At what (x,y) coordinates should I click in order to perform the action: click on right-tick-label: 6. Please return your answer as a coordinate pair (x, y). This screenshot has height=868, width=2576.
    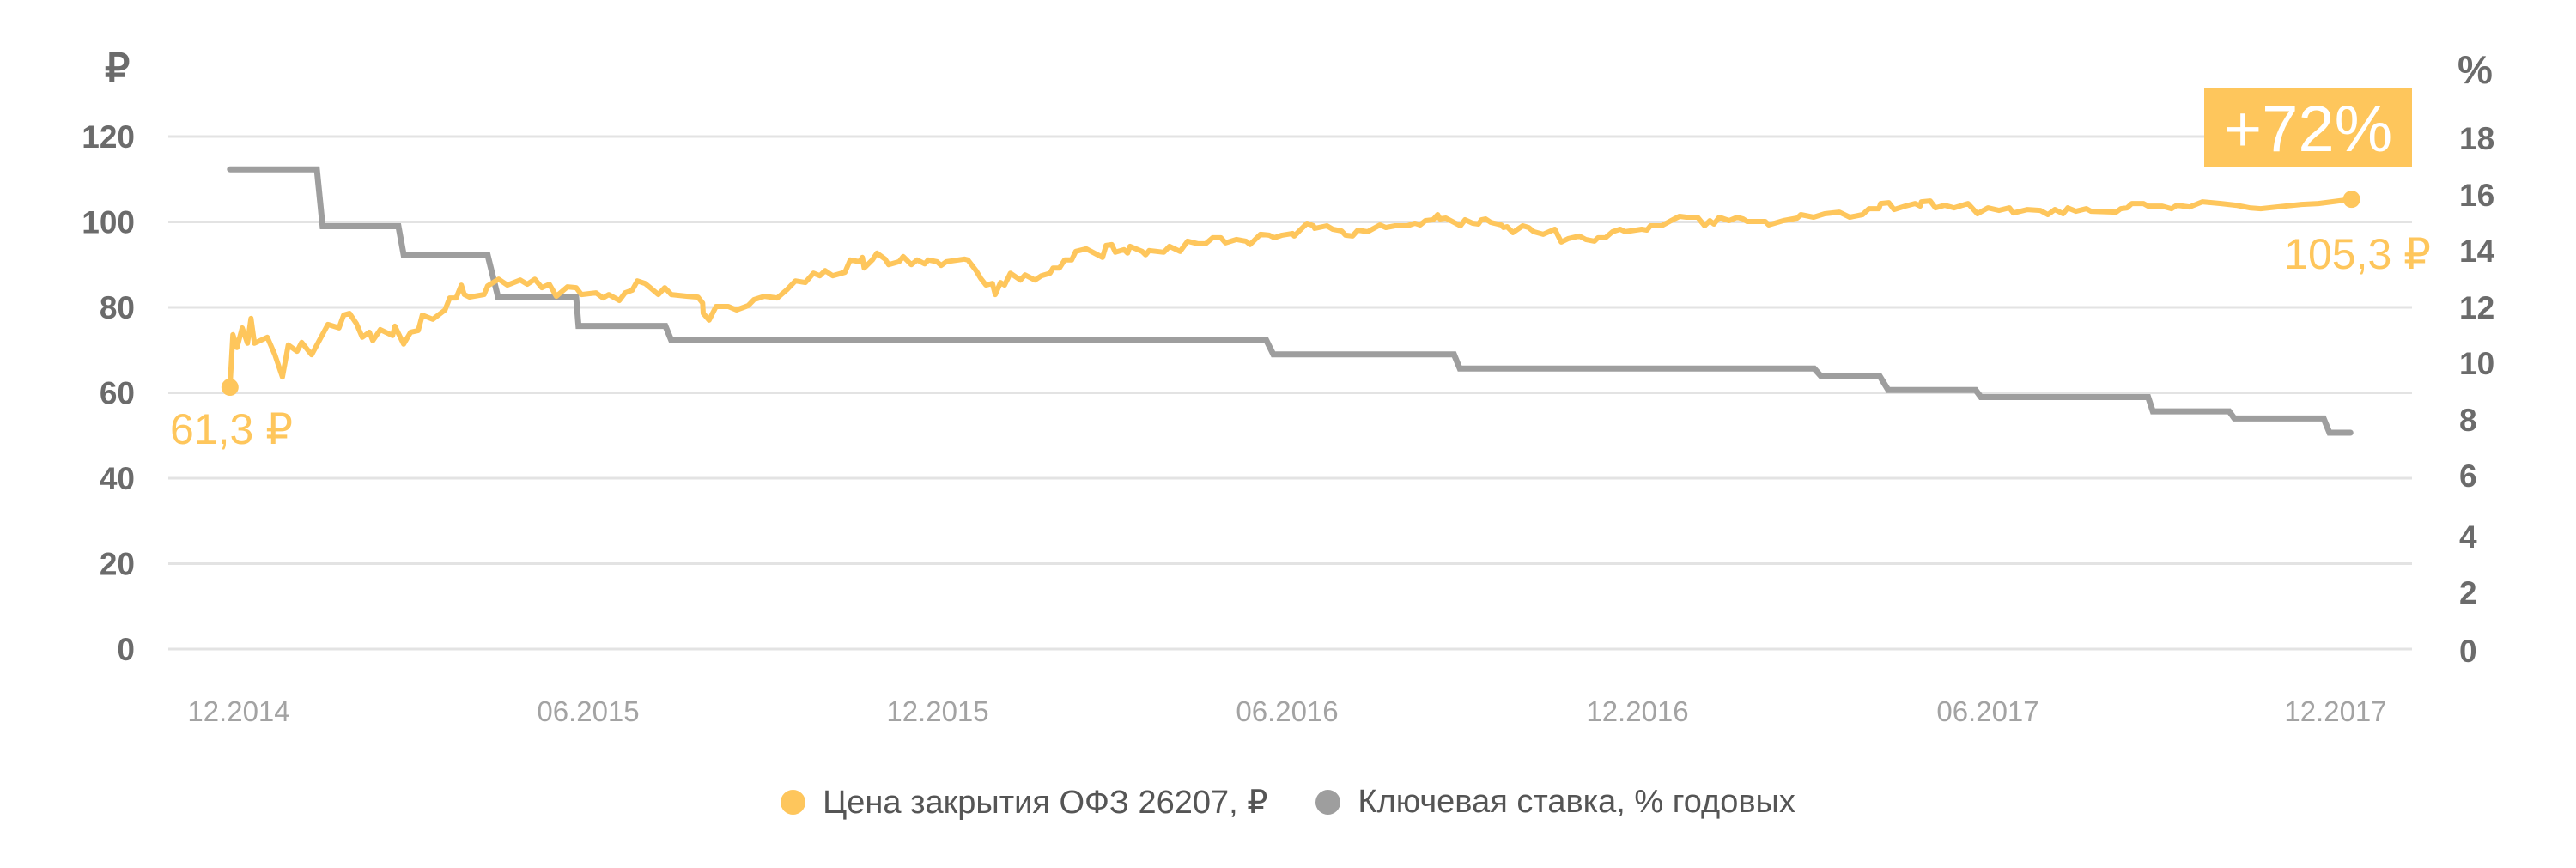
    Looking at the image, I should click on (2468, 476).